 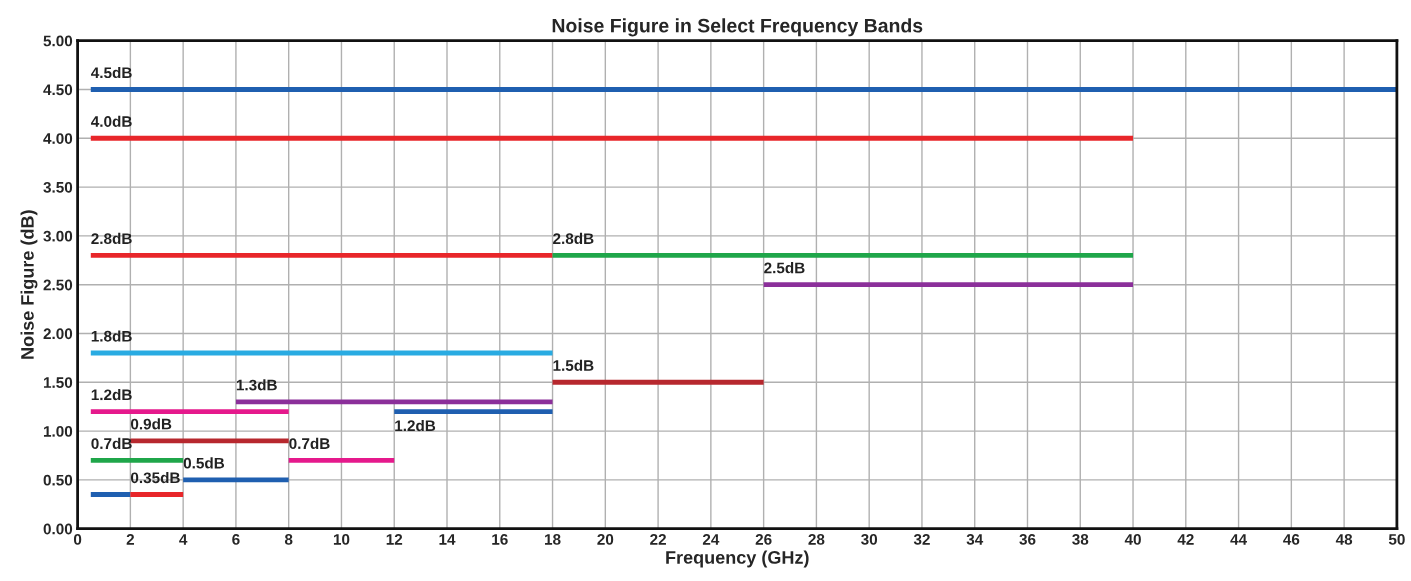 I want to click on y-axis-title: Noise Figure (dB), so click(x=29, y=284).